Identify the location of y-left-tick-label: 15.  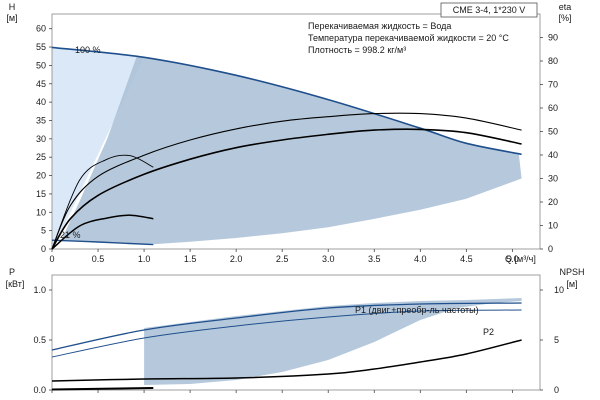
(41, 194).